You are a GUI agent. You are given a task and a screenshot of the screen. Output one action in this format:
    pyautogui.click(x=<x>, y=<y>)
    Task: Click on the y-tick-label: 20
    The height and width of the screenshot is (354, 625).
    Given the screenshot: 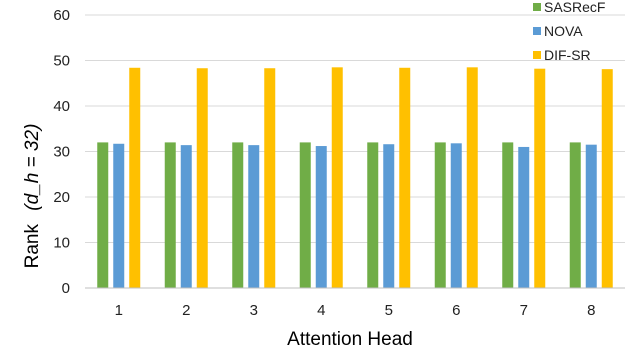 What is the action you would take?
    pyautogui.click(x=61, y=197)
    